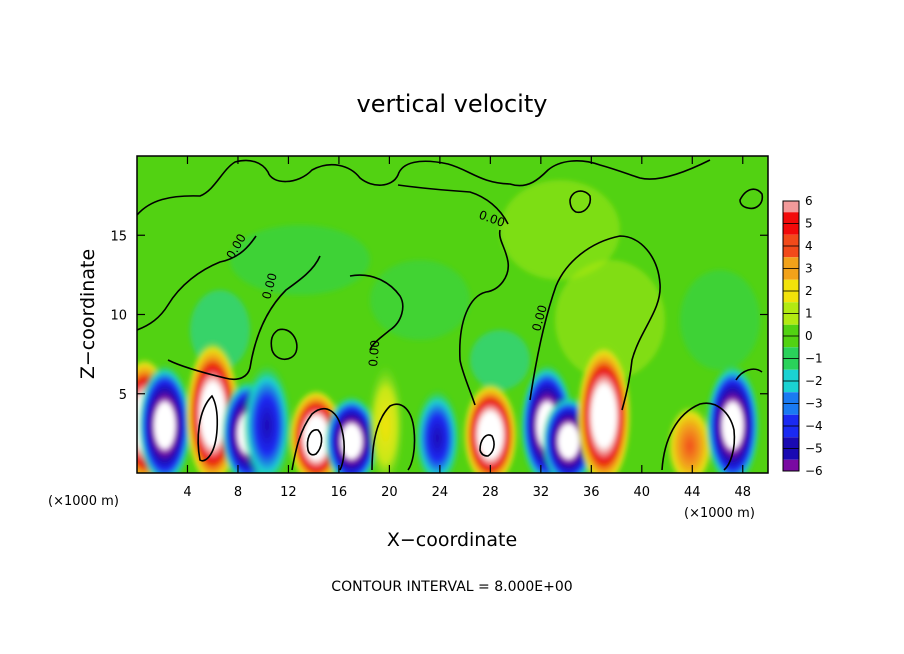  What do you see at coordinates (389, 492) in the screenshot?
I see `x-tick-label: 20` at bounding box center [389, 492].